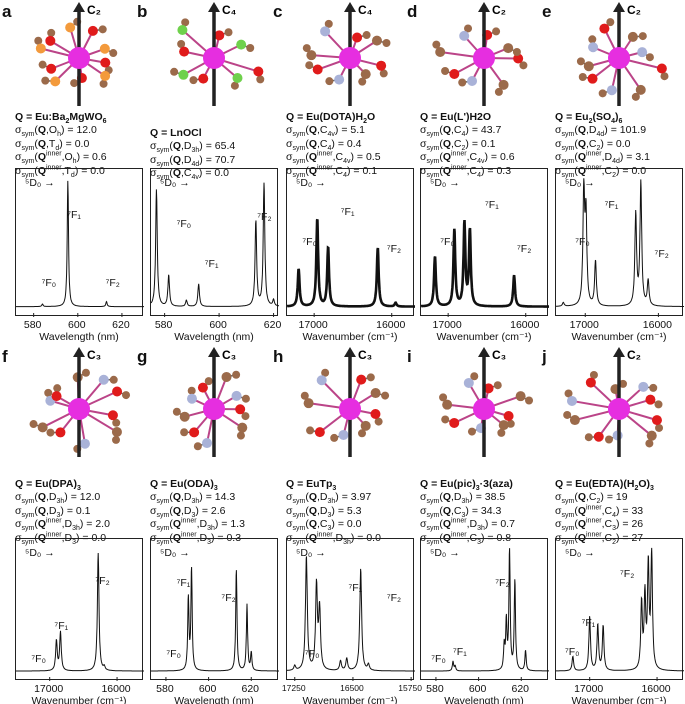 The image size is (685, 704). Describe the element at coordinates (197, 498) in the screenshot. I see `symmetry-measure: σsym(Q,D3h) = 14.3` at that location.